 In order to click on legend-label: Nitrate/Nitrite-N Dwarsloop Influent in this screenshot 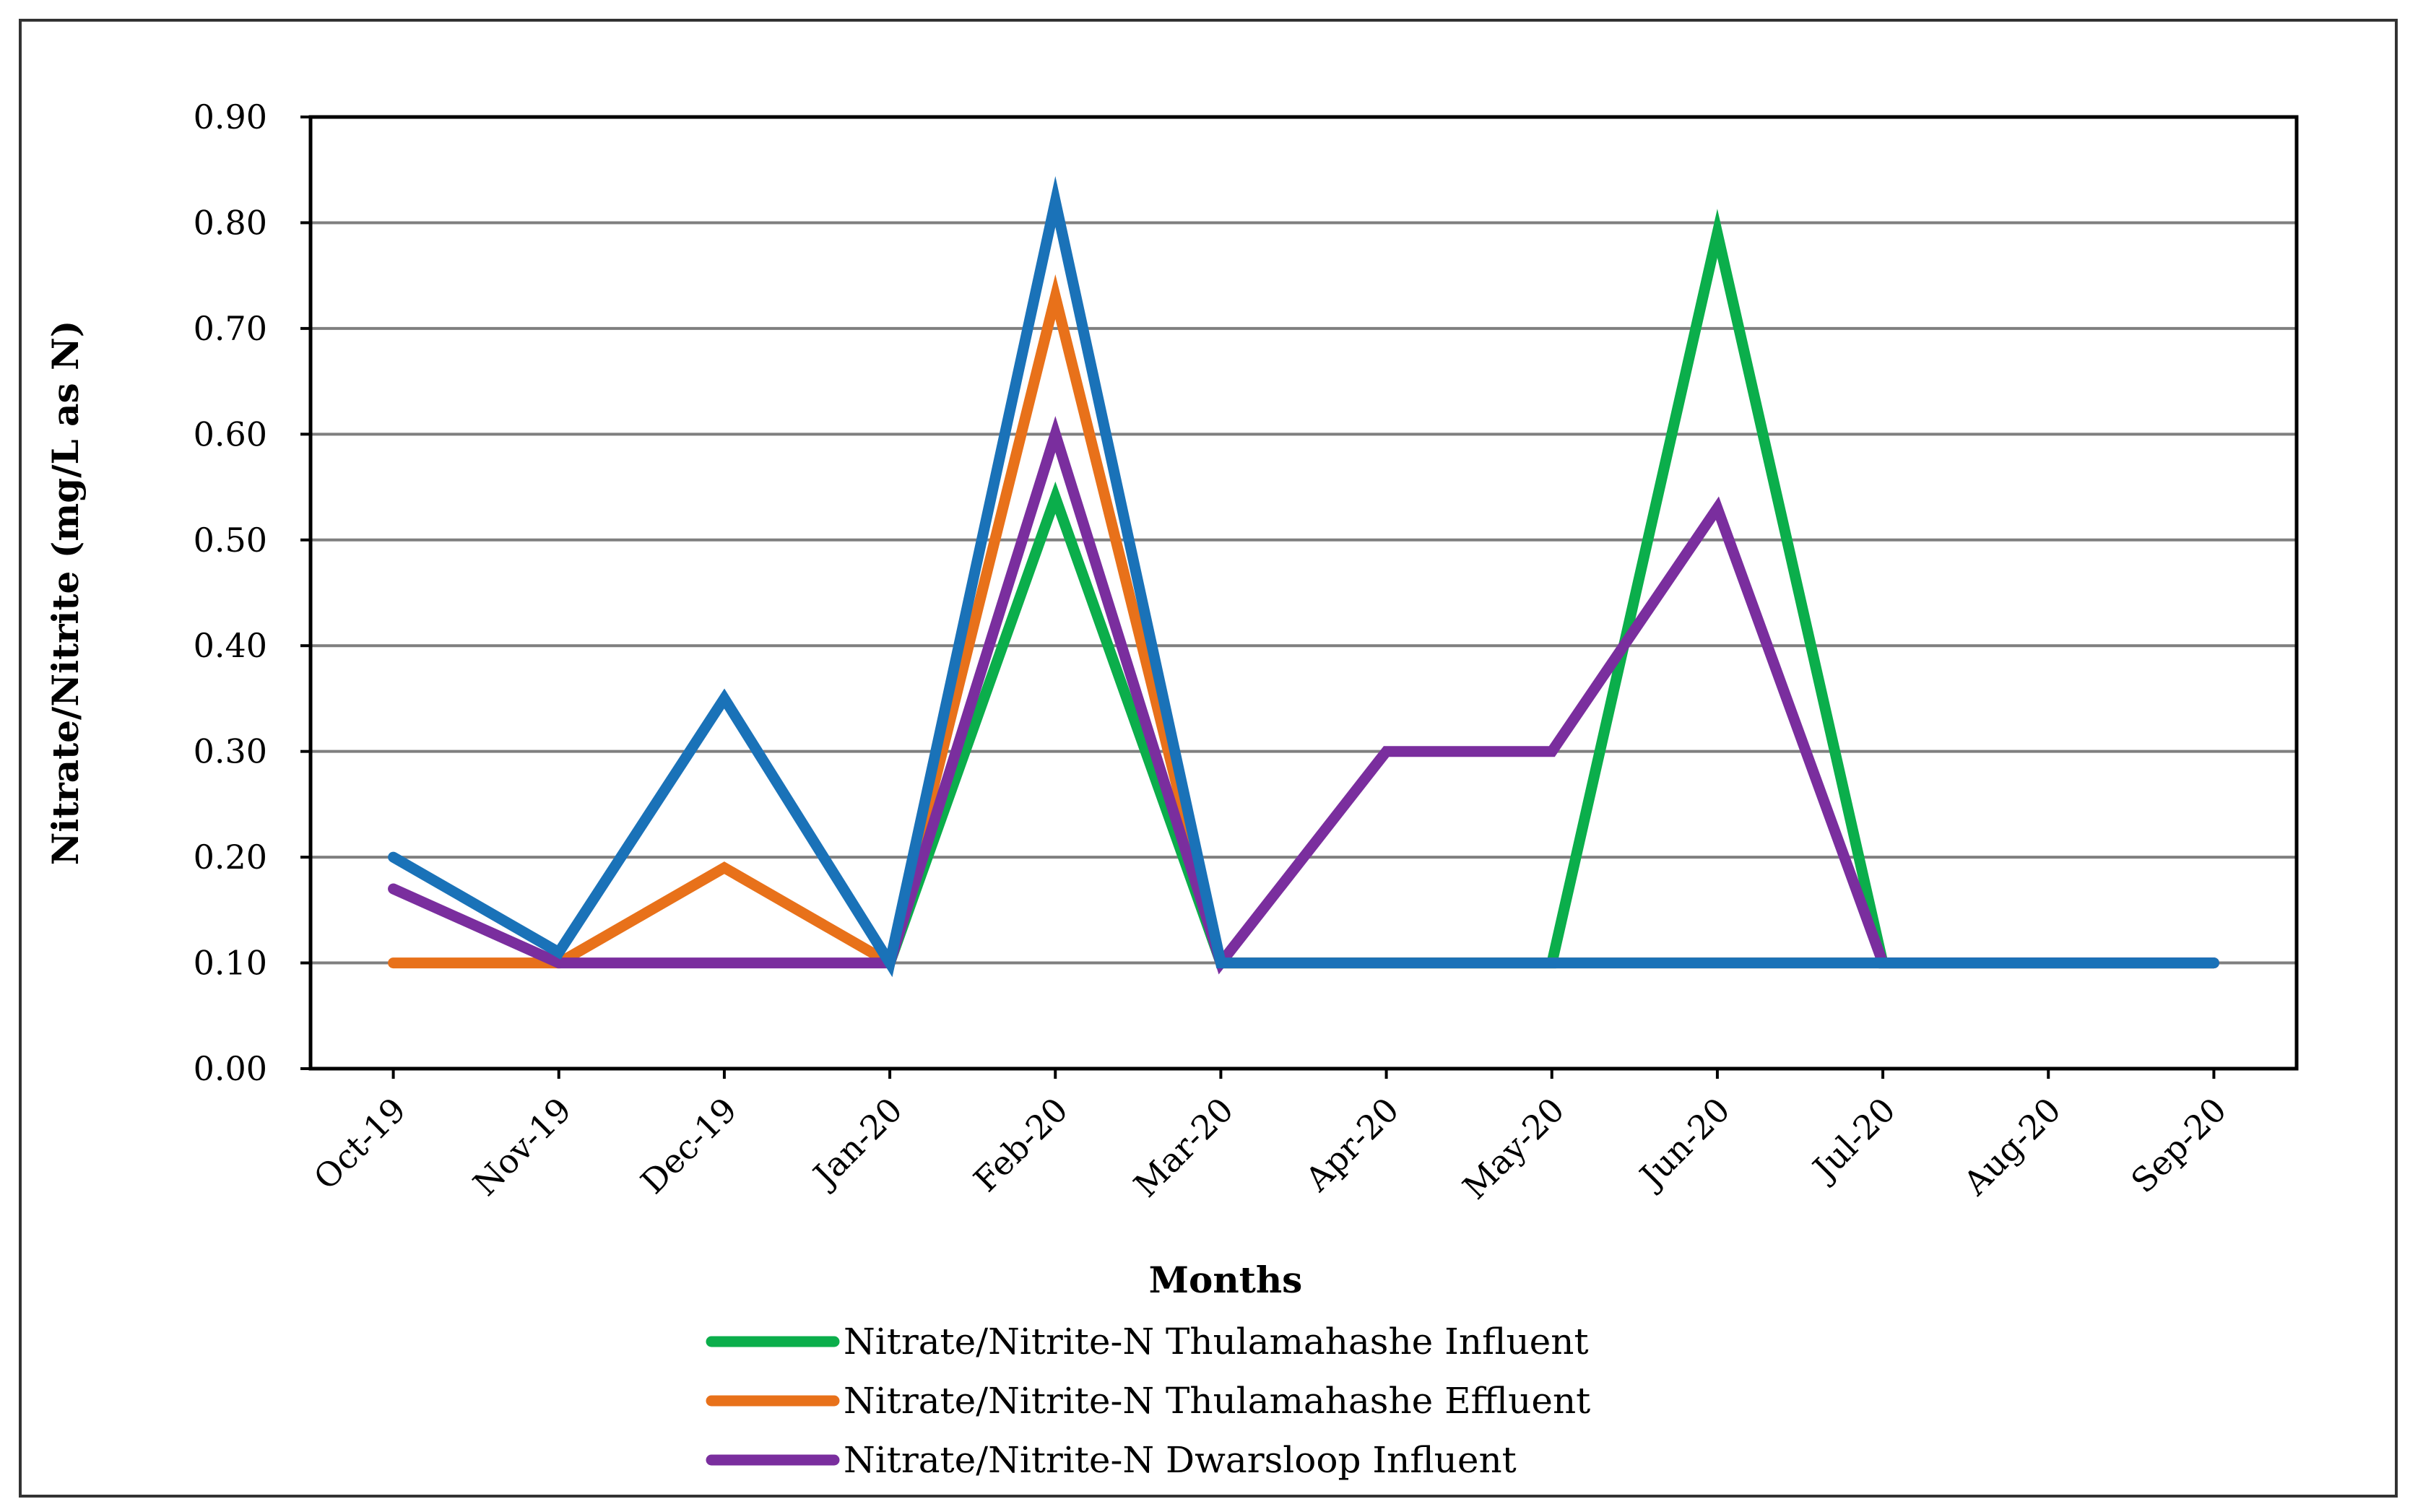, I will do `click(1180, 1460)`.